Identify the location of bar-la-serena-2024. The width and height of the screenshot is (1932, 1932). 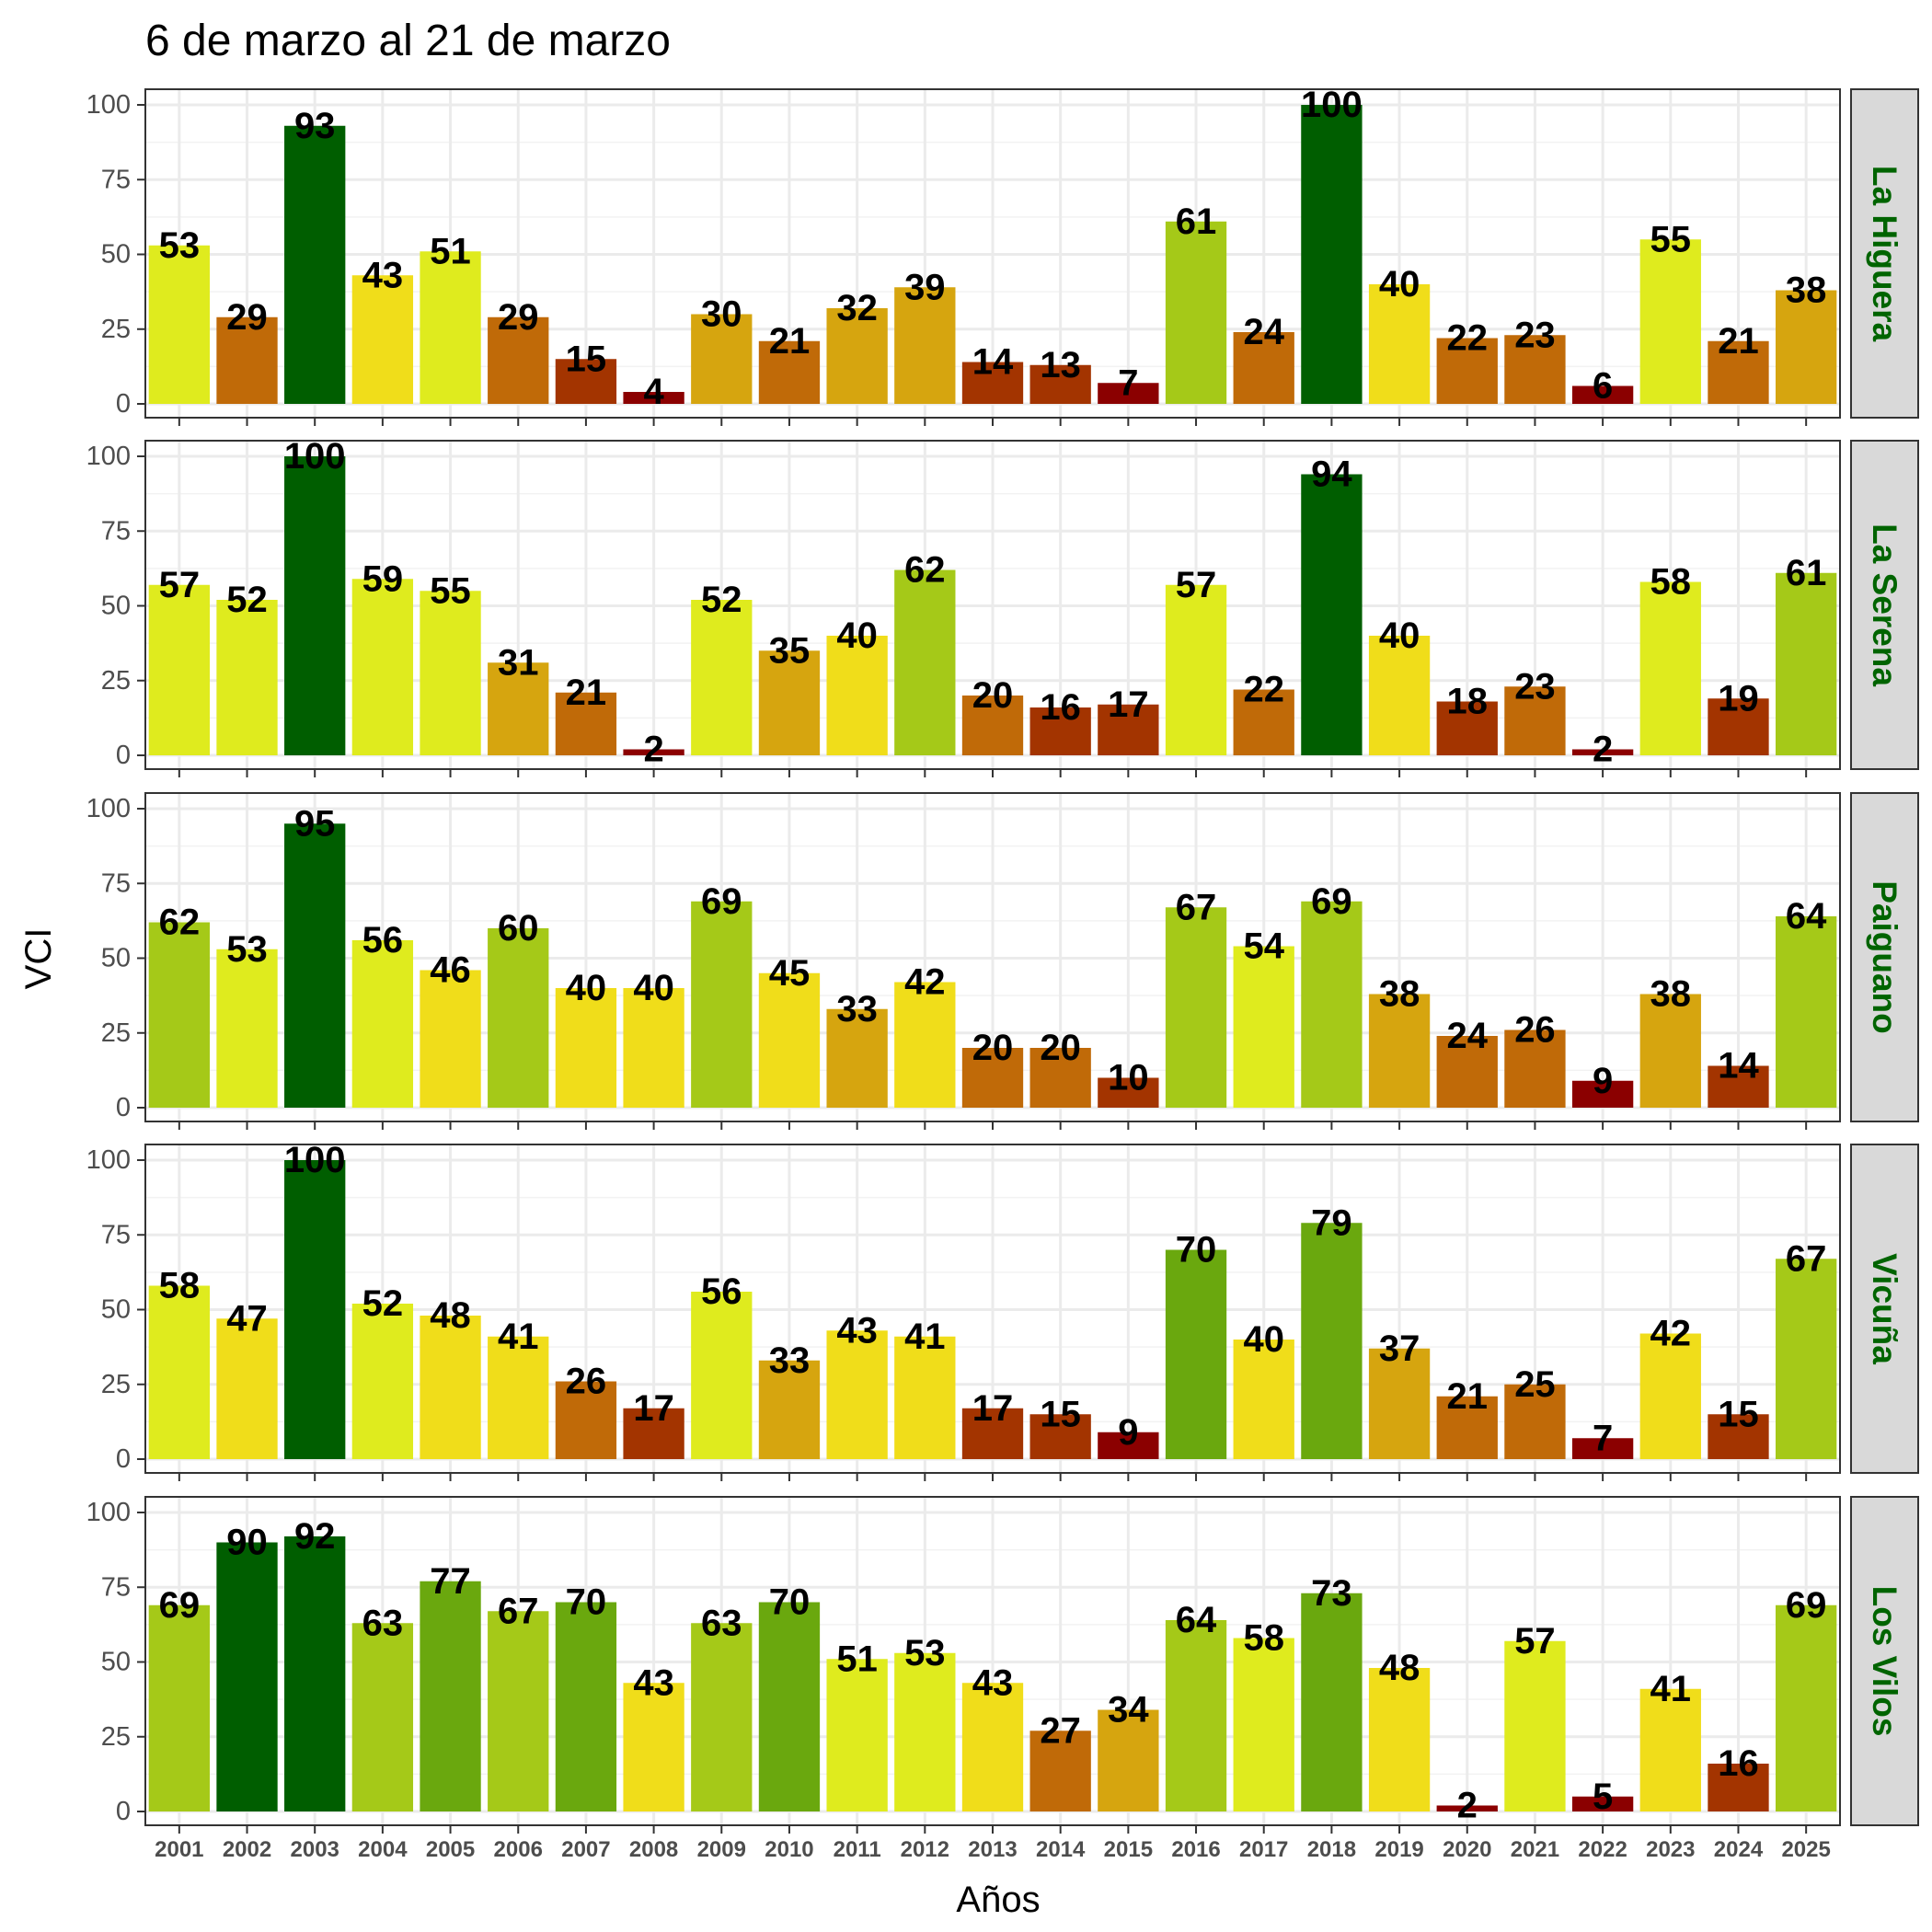
(1738, 726).